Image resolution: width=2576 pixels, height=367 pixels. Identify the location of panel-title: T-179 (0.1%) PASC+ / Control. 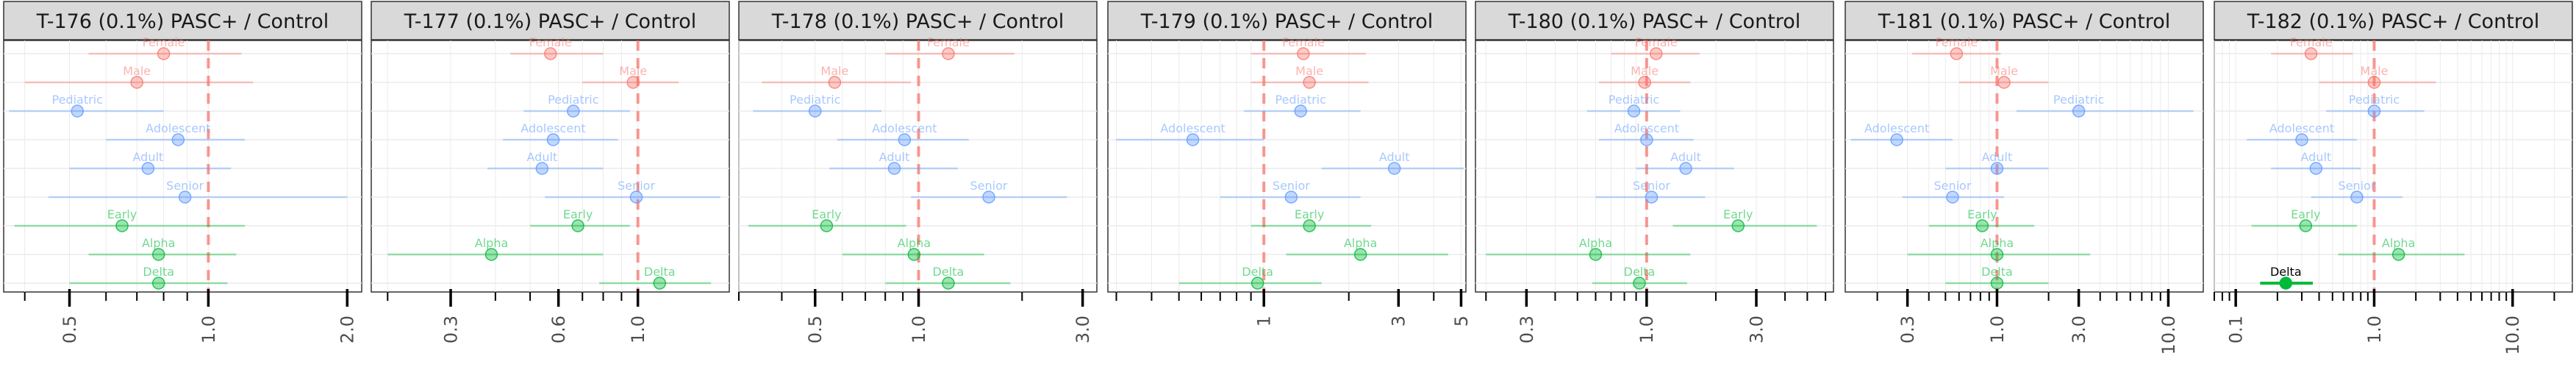
(1287, 21).